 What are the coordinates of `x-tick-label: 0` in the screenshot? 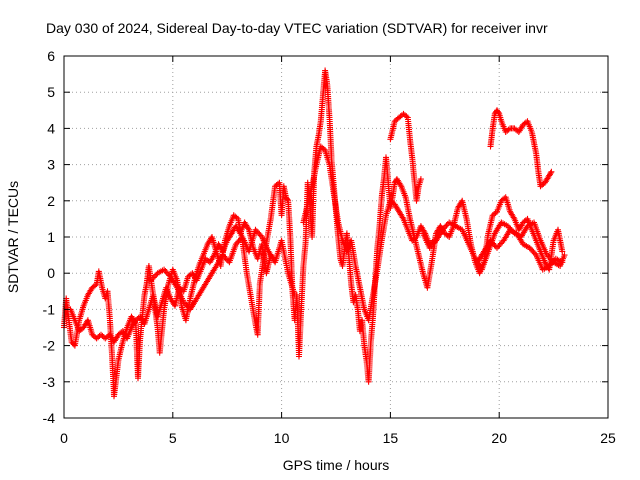 It's located at (64, 438).